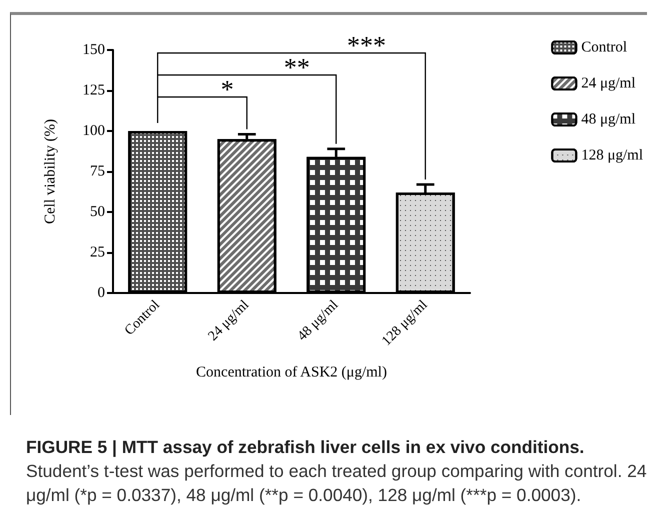 The image size is (656, 519). Describe the element at coordinates (93, 50) in the screenshot. I see `y-tick-label: 150` at that location.